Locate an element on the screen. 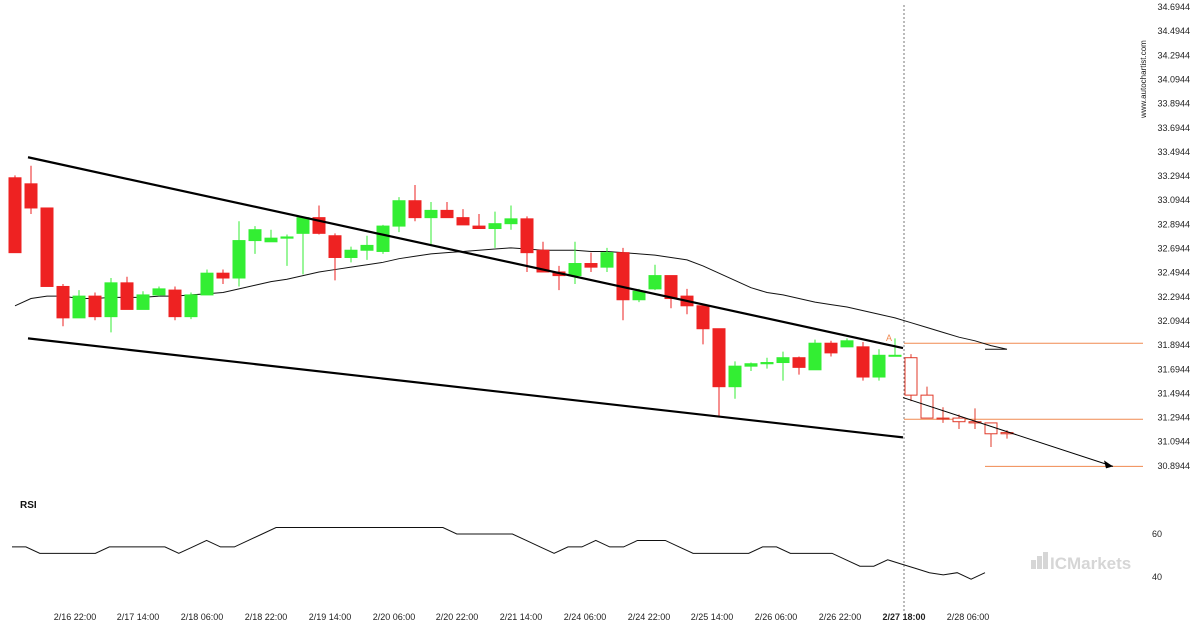 Image resolution: width=1200 pixels, height=630 pixels. y-tick-label: 34.6944 is located at coordinates (1173, 7).